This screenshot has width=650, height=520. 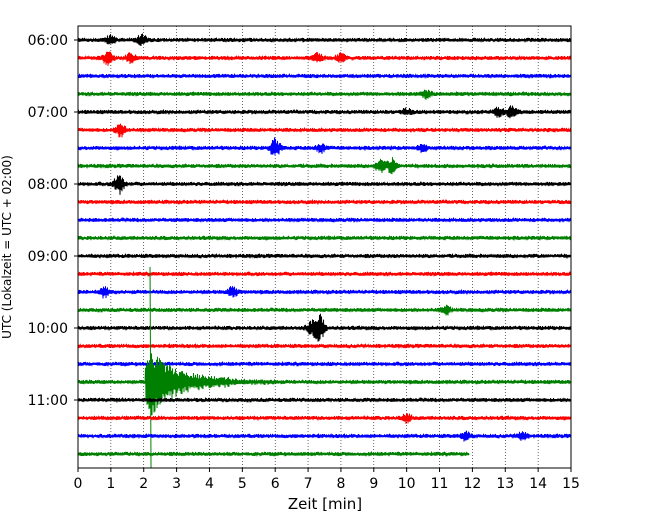 I want to click on x-tick-label-15: 15, so click(x=571, y=484).